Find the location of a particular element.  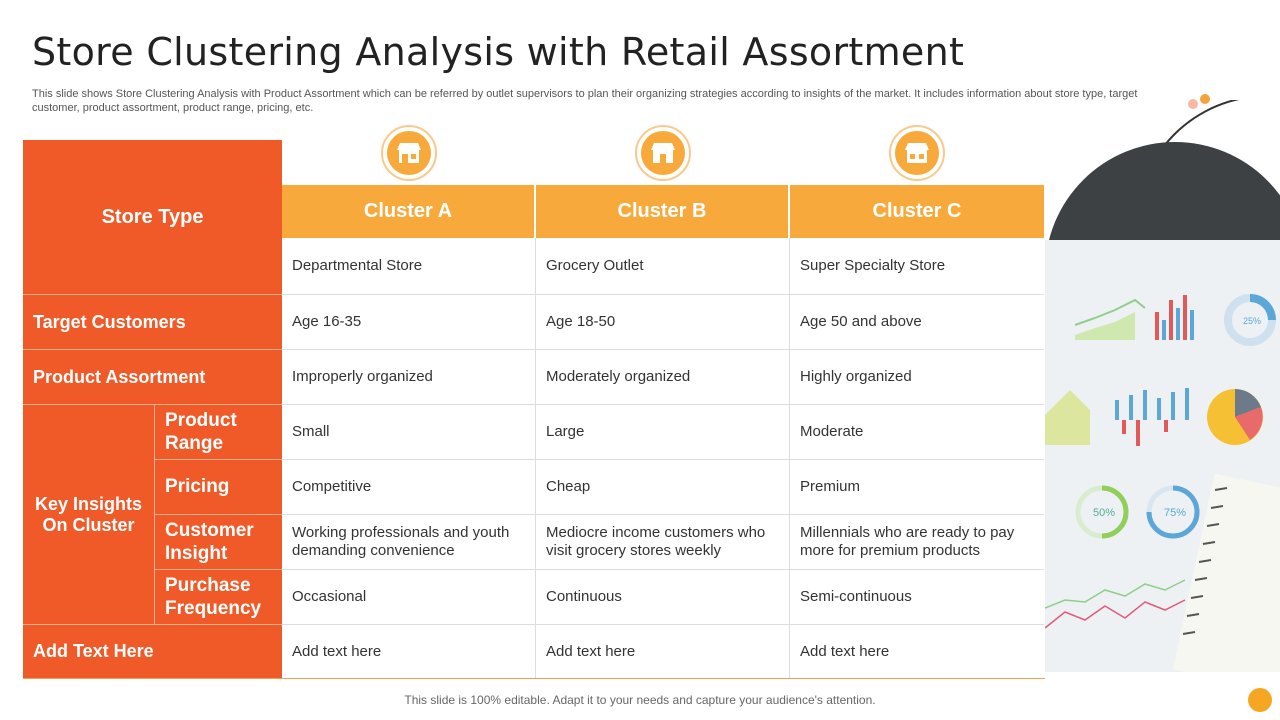

table-cell: Improperly organized is located at coordinates (409, 377).